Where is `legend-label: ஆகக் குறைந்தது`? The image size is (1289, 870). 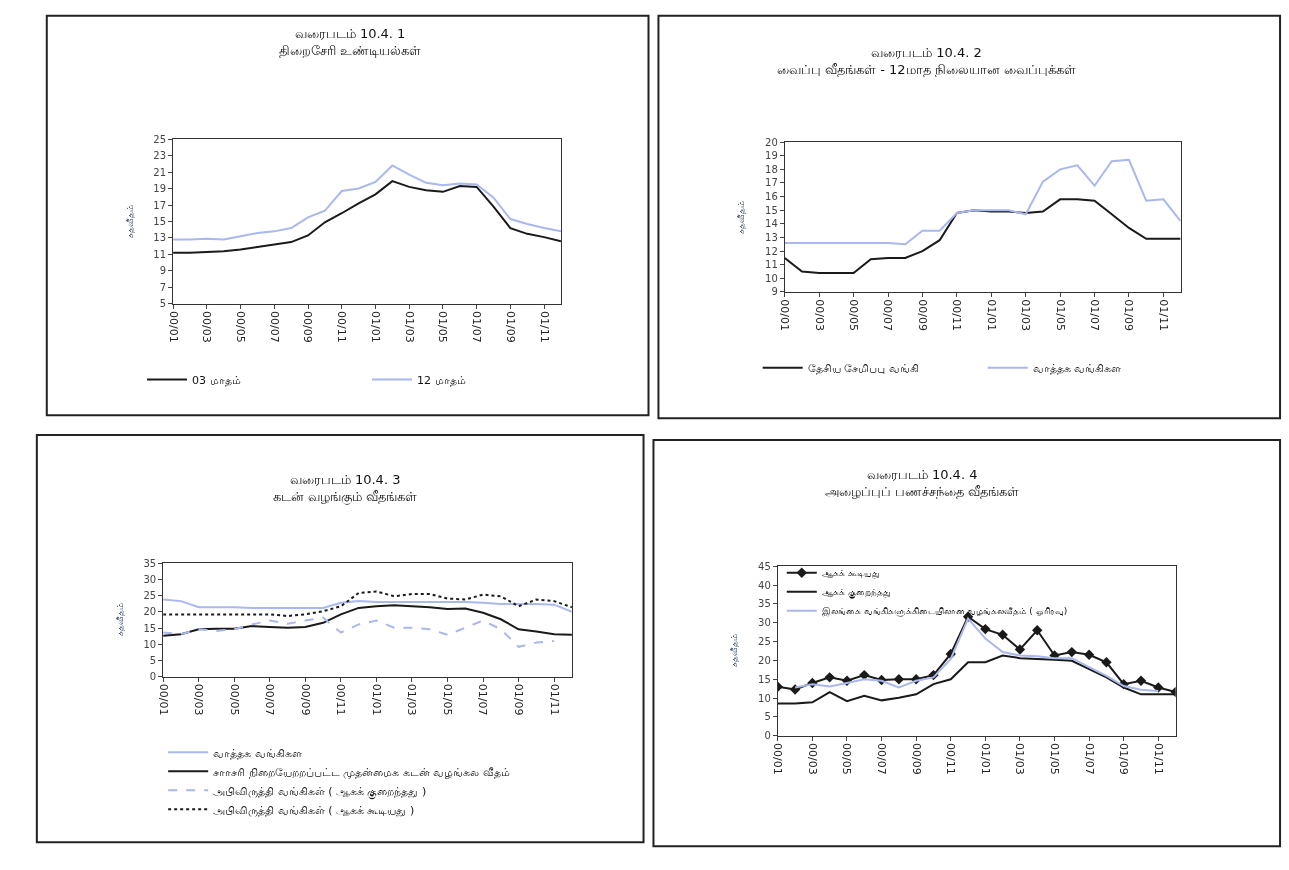 legend-label: ஆகக் குறைந்தது is located at coordinates (856, 593).